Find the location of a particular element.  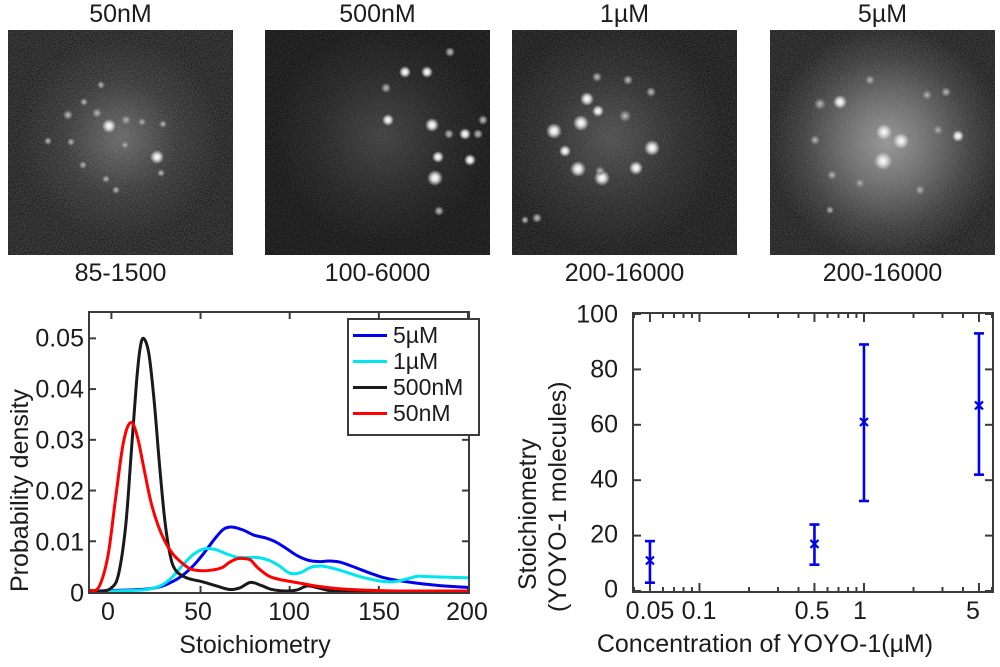

x-tick-0: 0 is located at coordinates (108, 612).